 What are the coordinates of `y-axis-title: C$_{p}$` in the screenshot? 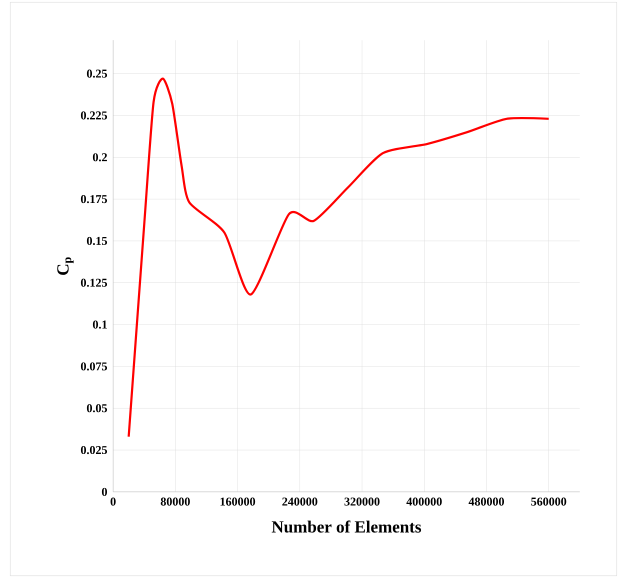 It's located at (65, 266).